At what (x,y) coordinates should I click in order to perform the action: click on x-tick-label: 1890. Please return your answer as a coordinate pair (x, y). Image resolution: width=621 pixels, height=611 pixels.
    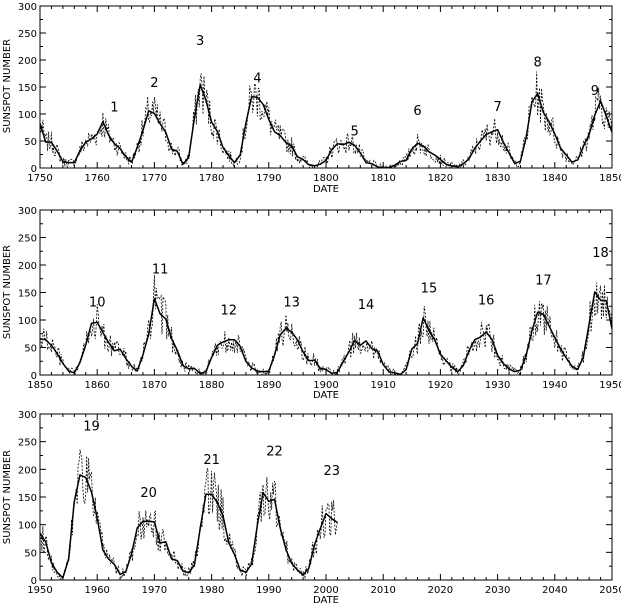
    Looking at the image, I should click on (268, 385).